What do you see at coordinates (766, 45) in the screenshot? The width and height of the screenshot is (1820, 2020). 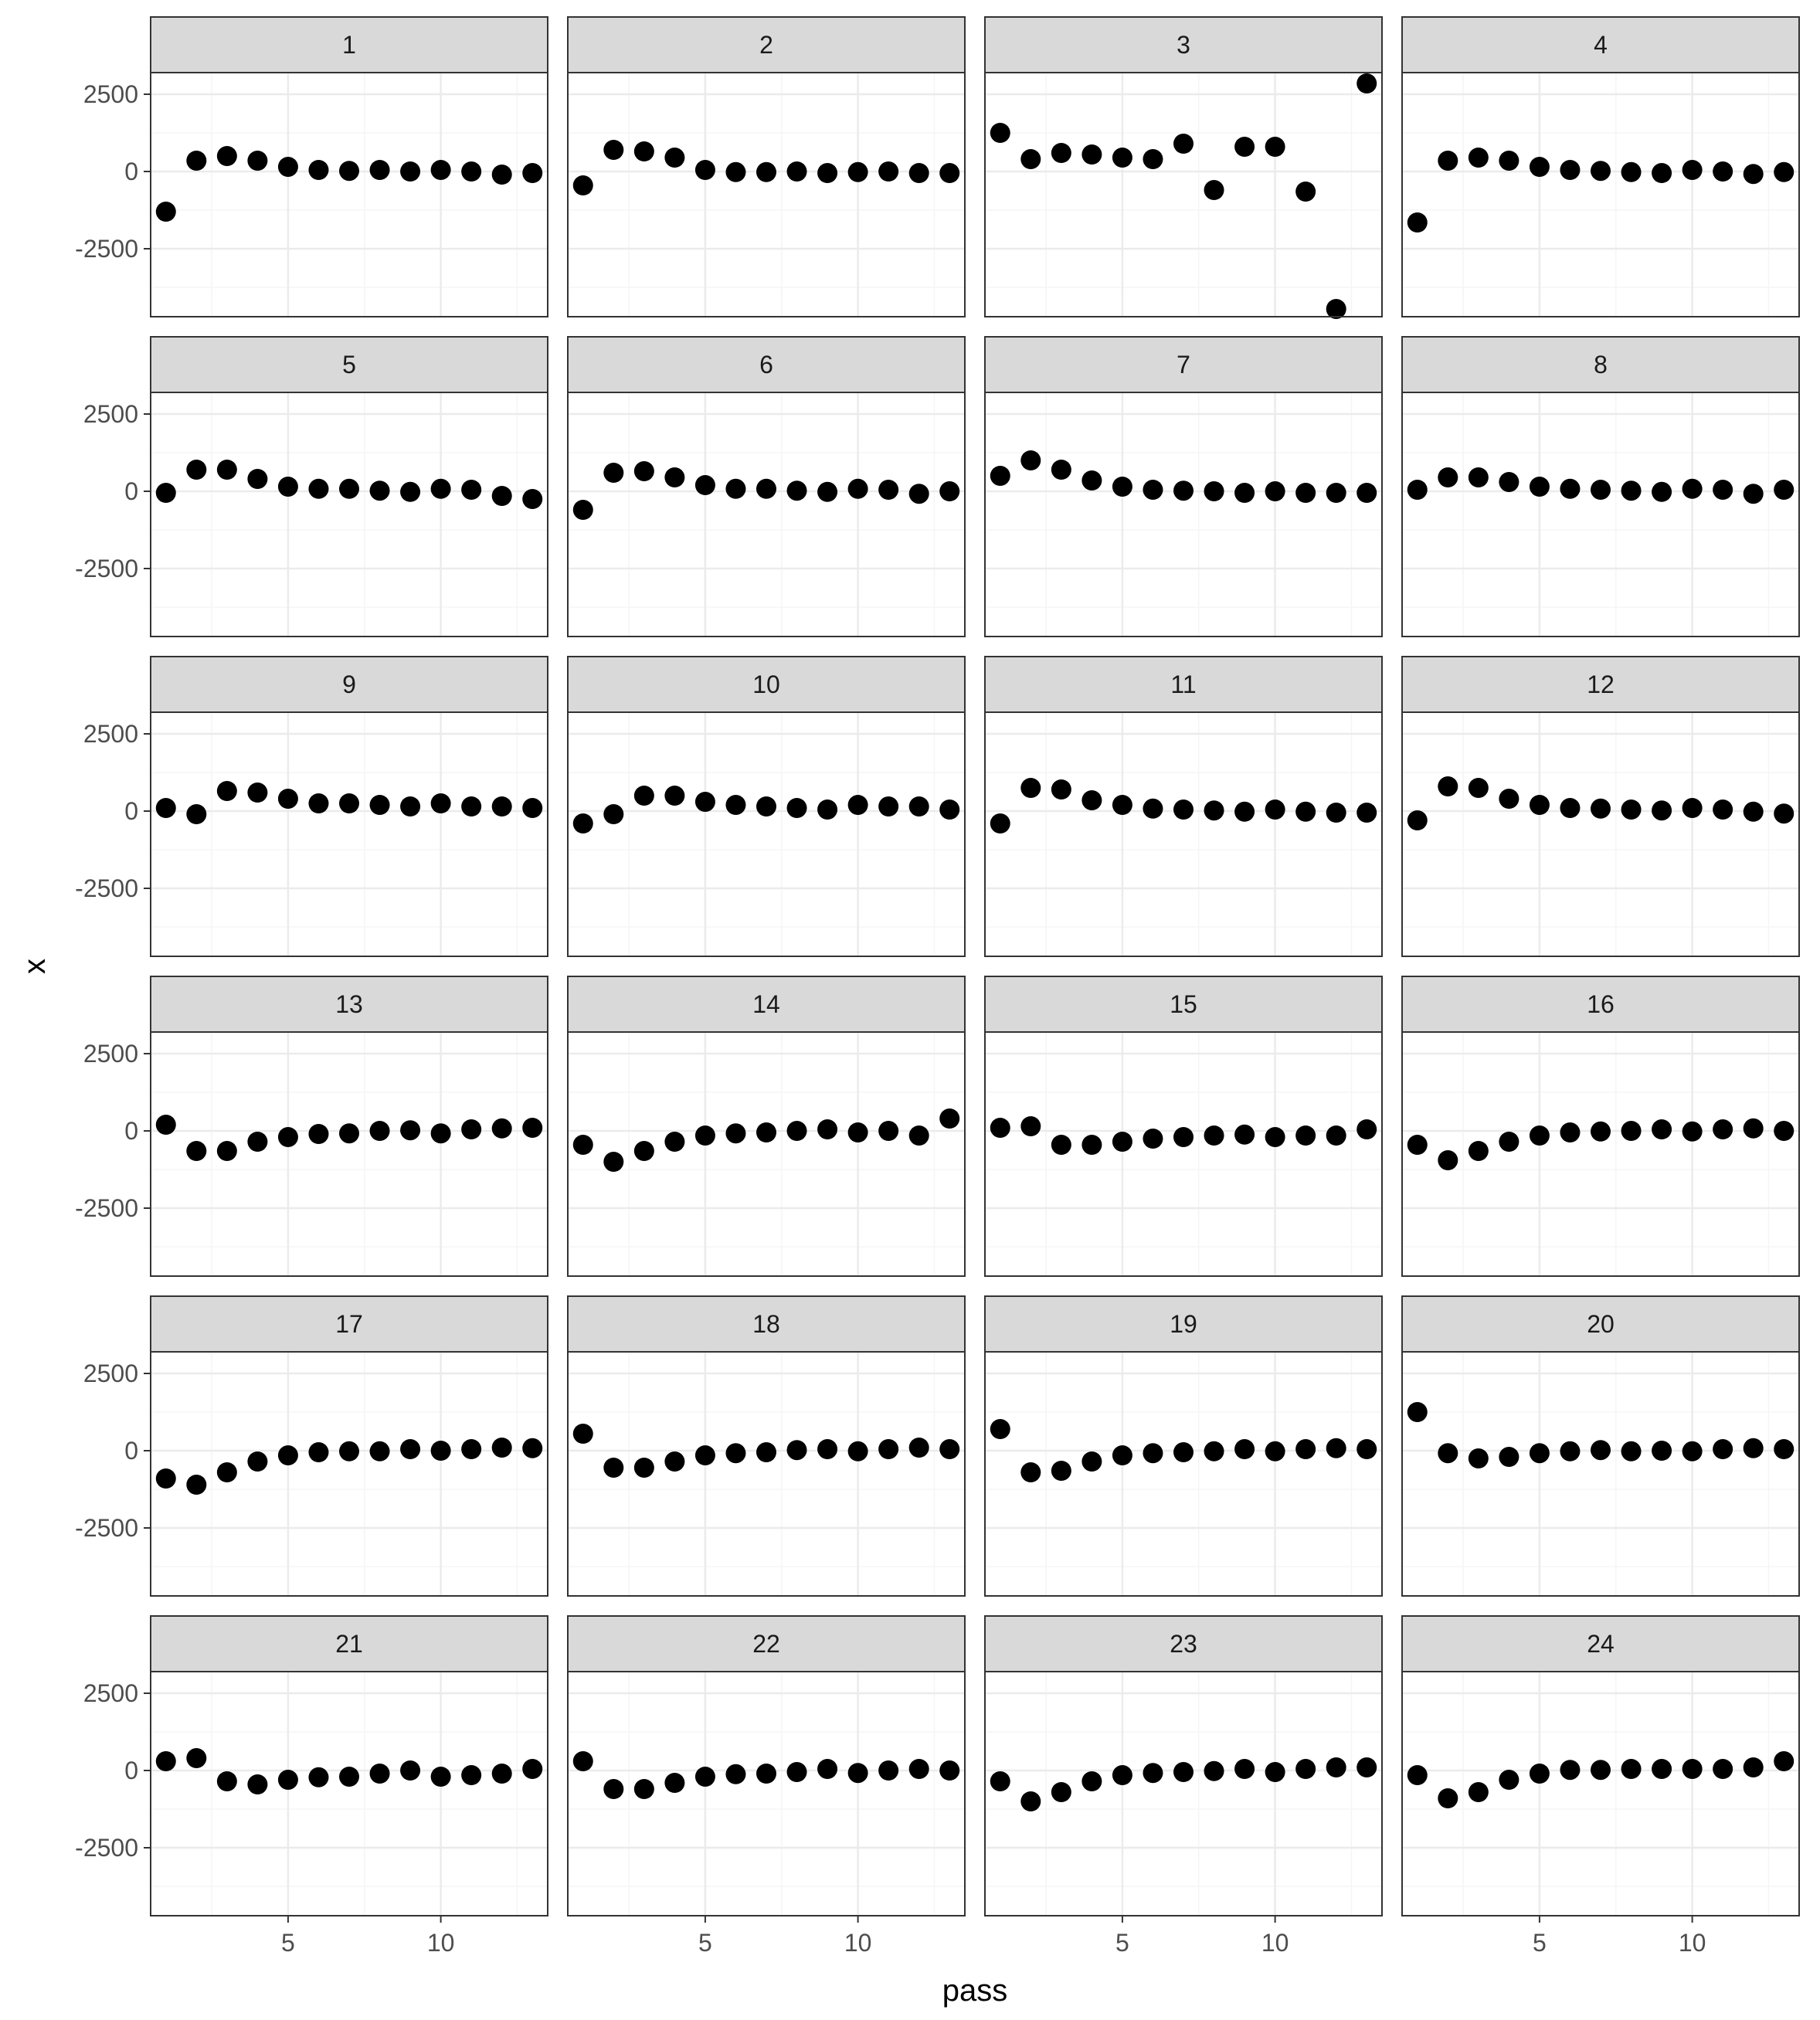 I see `facet-strip-label: 2` at bounding box center [766, 45].